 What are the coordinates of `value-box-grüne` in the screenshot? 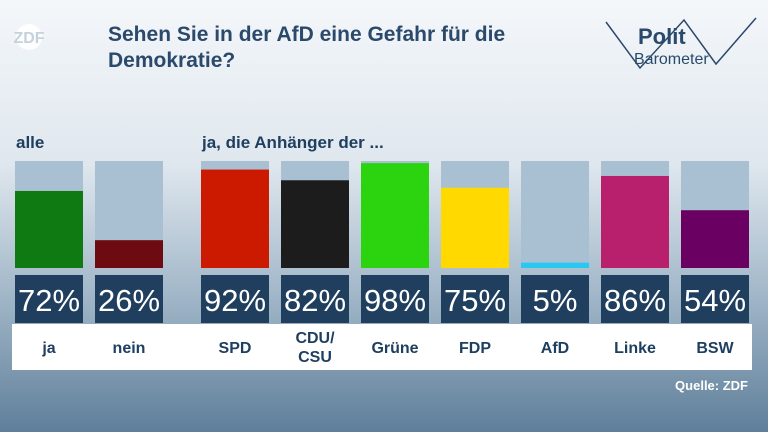 It's located at (395, 299).